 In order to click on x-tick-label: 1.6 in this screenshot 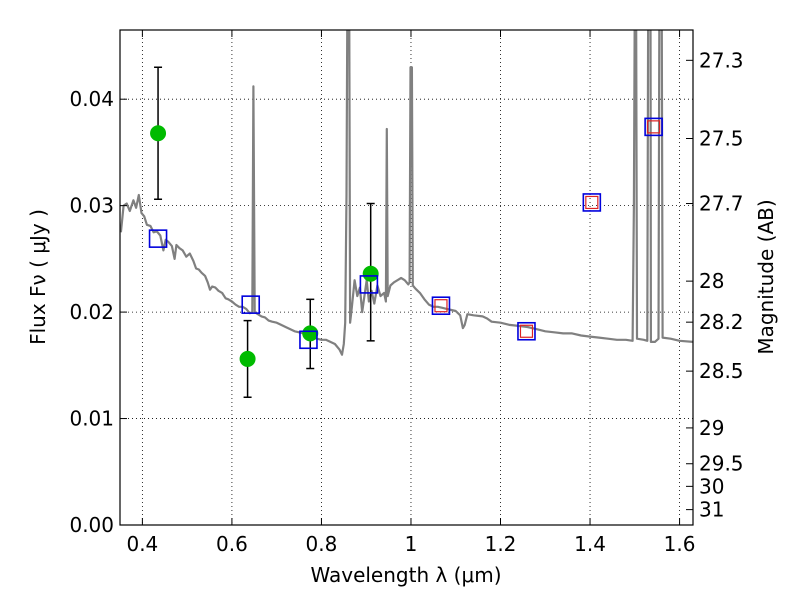, I will do `click(680, 544)`.